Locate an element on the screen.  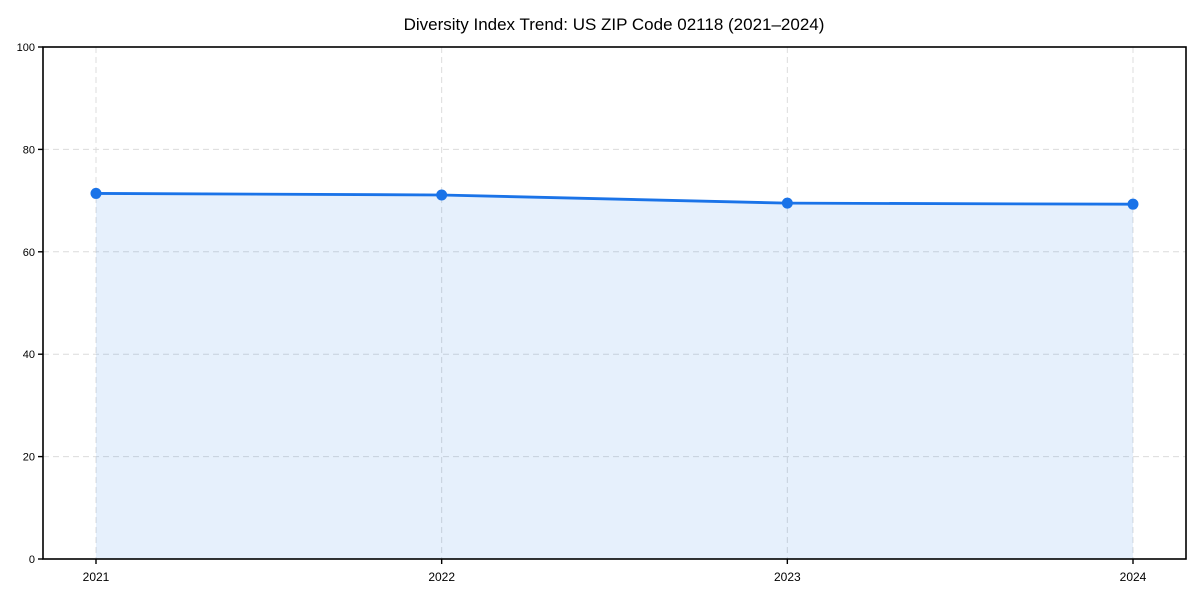
y-tick-label: 80 is located at coordinates (29, 150).